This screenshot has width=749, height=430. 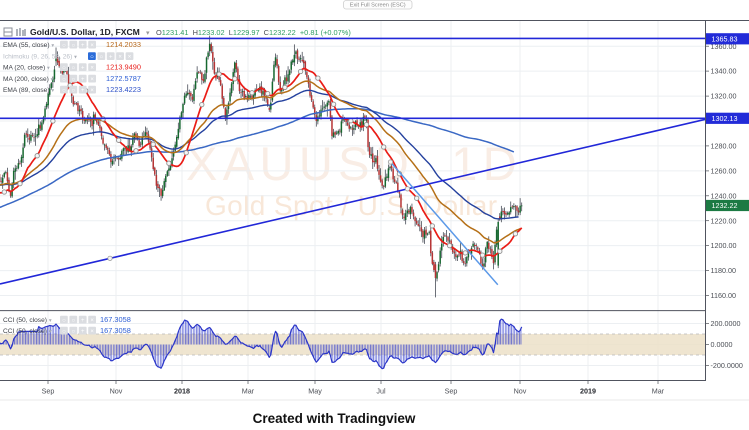 I want to click on svg-text: Gold Spot / U.S. Dollar, so click(x=351, y=205).